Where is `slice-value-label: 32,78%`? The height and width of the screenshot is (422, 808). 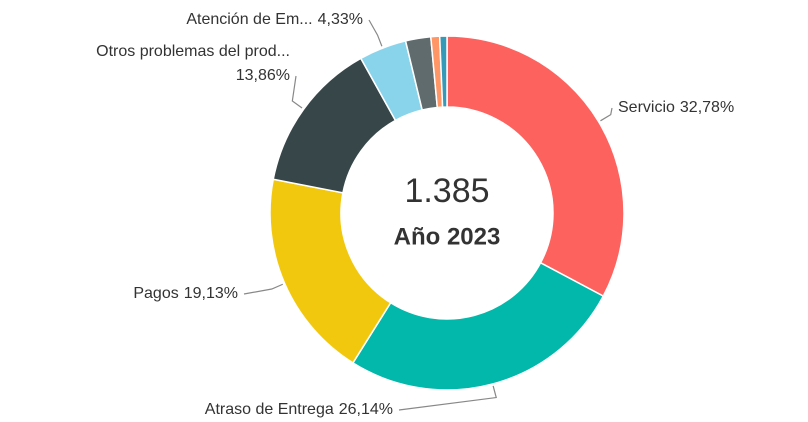 slice-value-label: 32,78% is located at coordinates (707, 107).